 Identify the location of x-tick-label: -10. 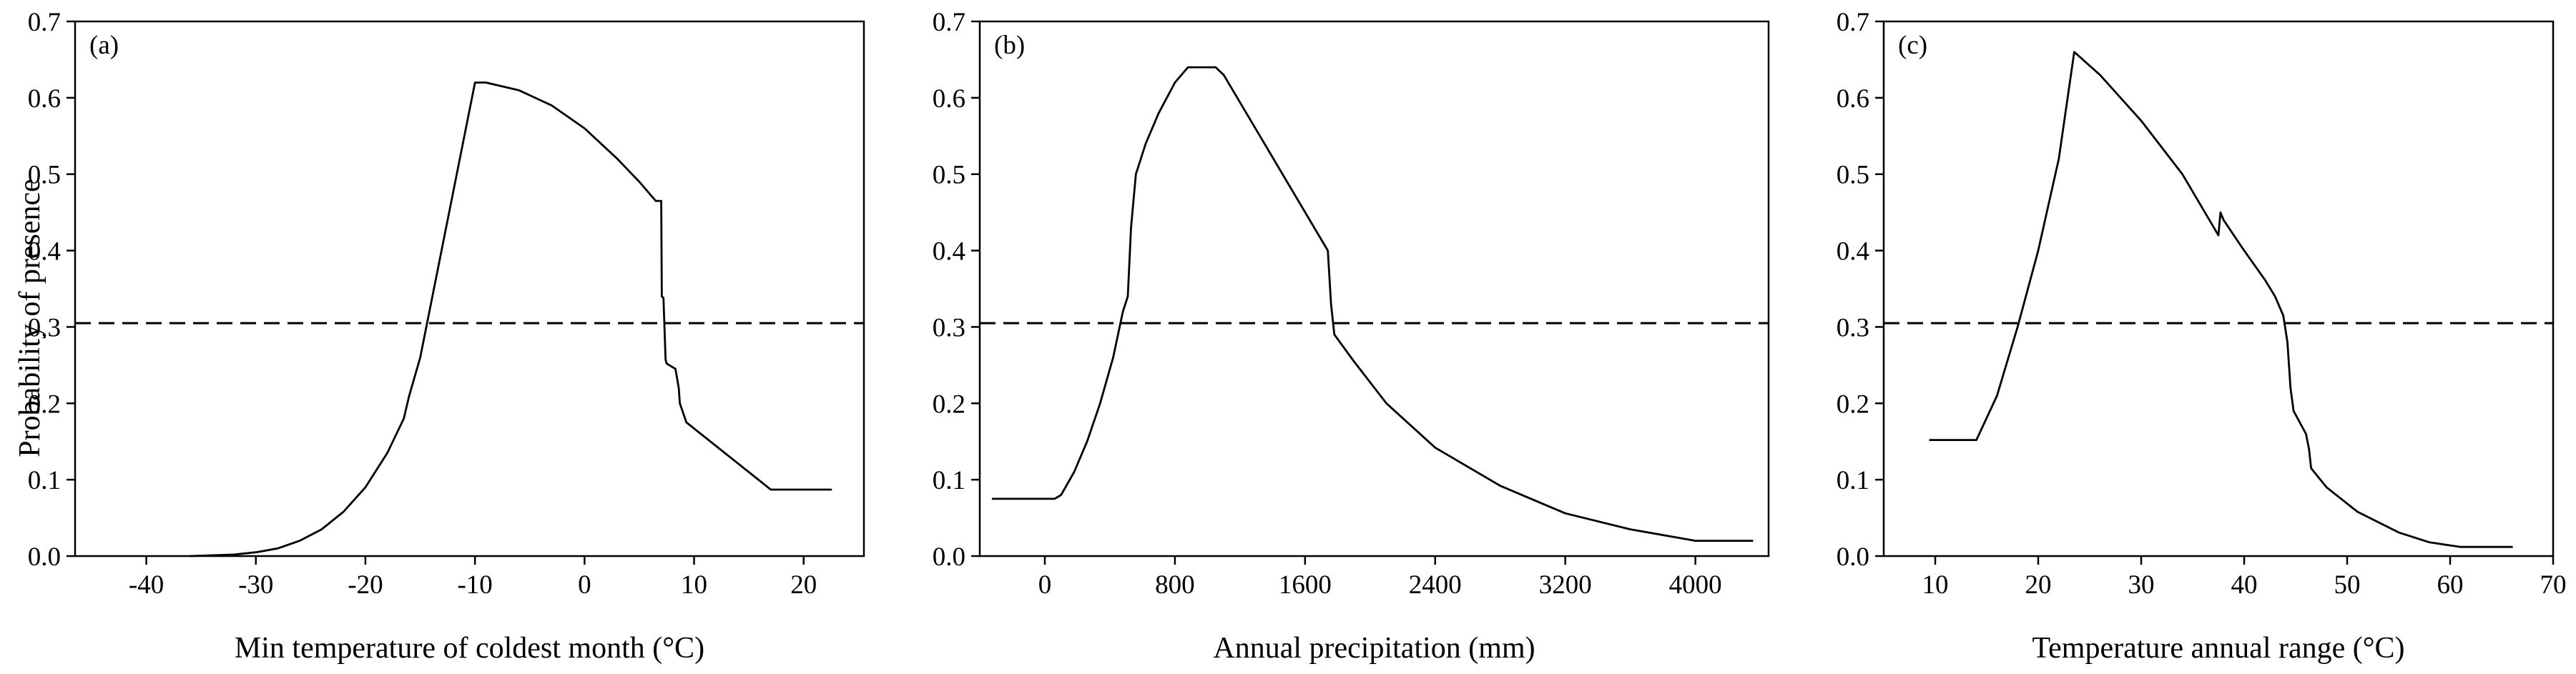
(475, 585).